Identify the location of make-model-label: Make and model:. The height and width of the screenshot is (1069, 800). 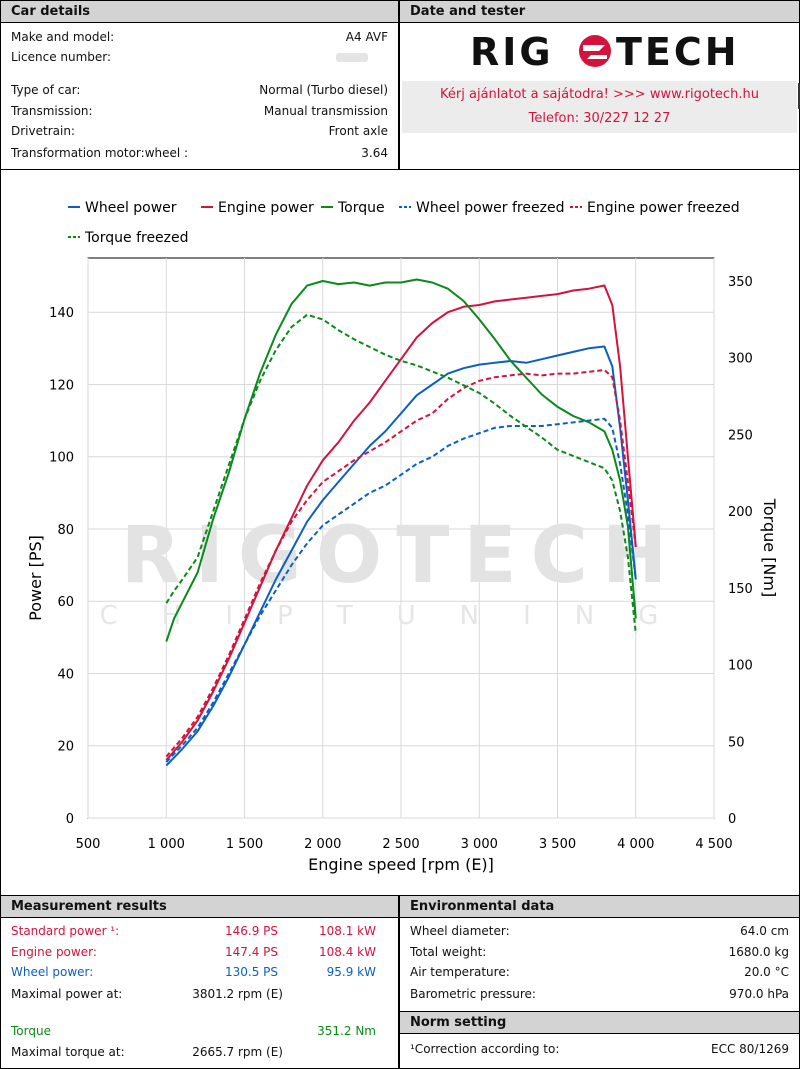
(63, 37).